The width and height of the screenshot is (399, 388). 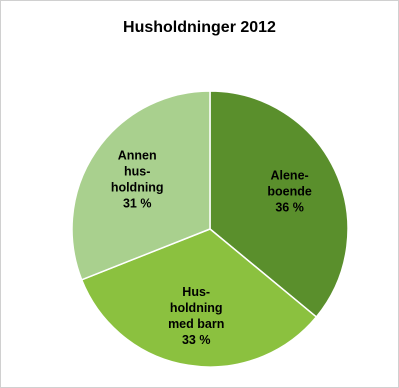 I want to click on pie-slice-label-line: boende, so click(x=289, y=192).